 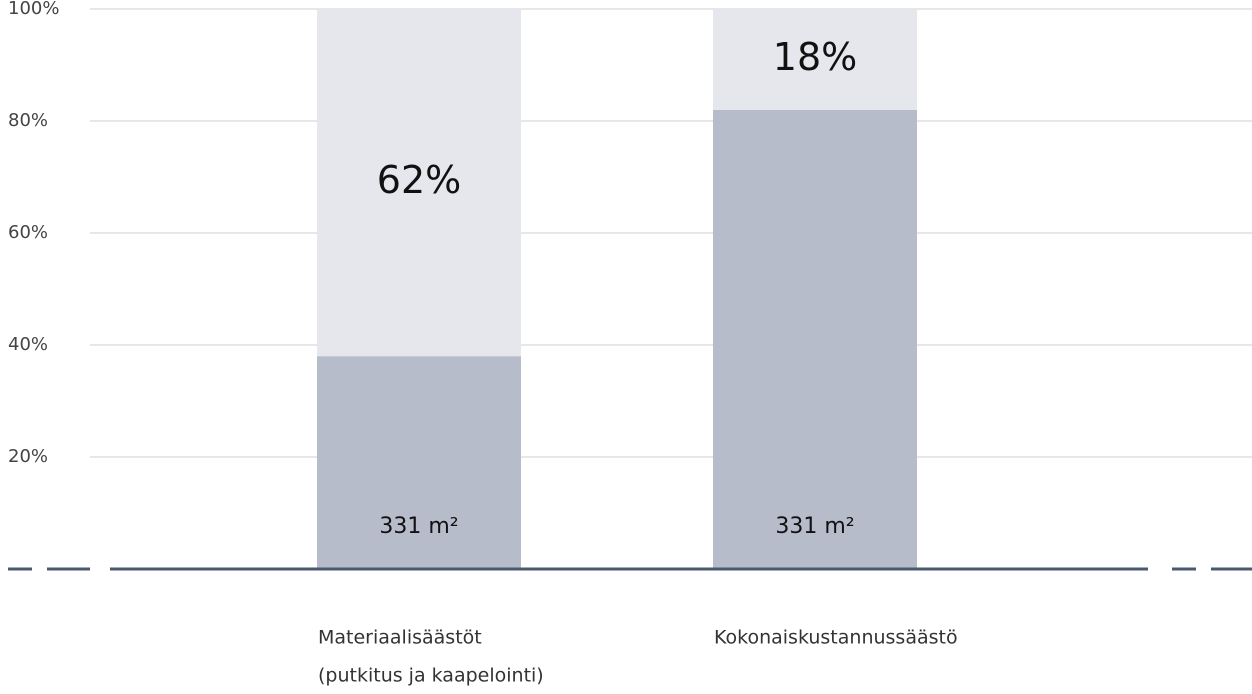 What do you see at coordinates (33, 9) in the screenshot?
I see `y-tick-label: 100%` at bounding box center [33, 9].